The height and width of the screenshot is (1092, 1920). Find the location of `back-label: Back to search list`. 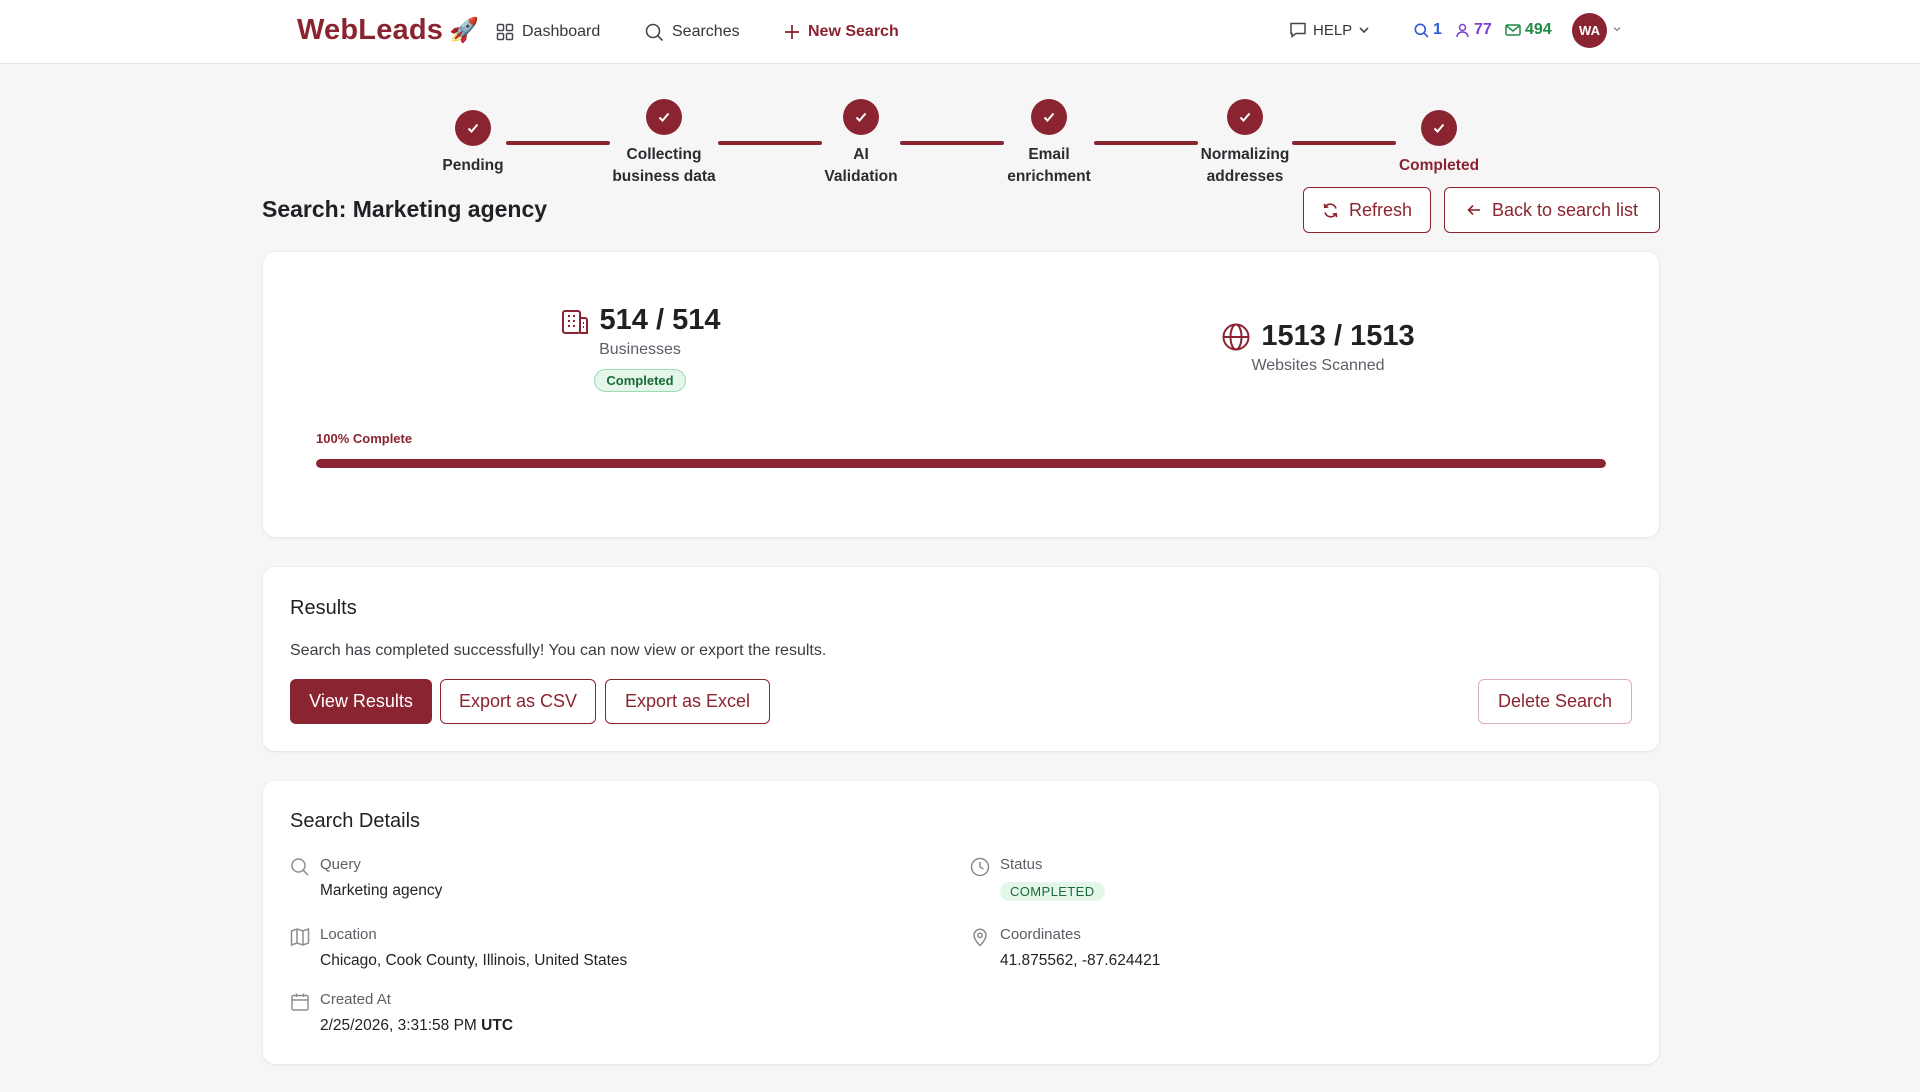

back-label: Back to search list is located at coordinates (1565, 209).